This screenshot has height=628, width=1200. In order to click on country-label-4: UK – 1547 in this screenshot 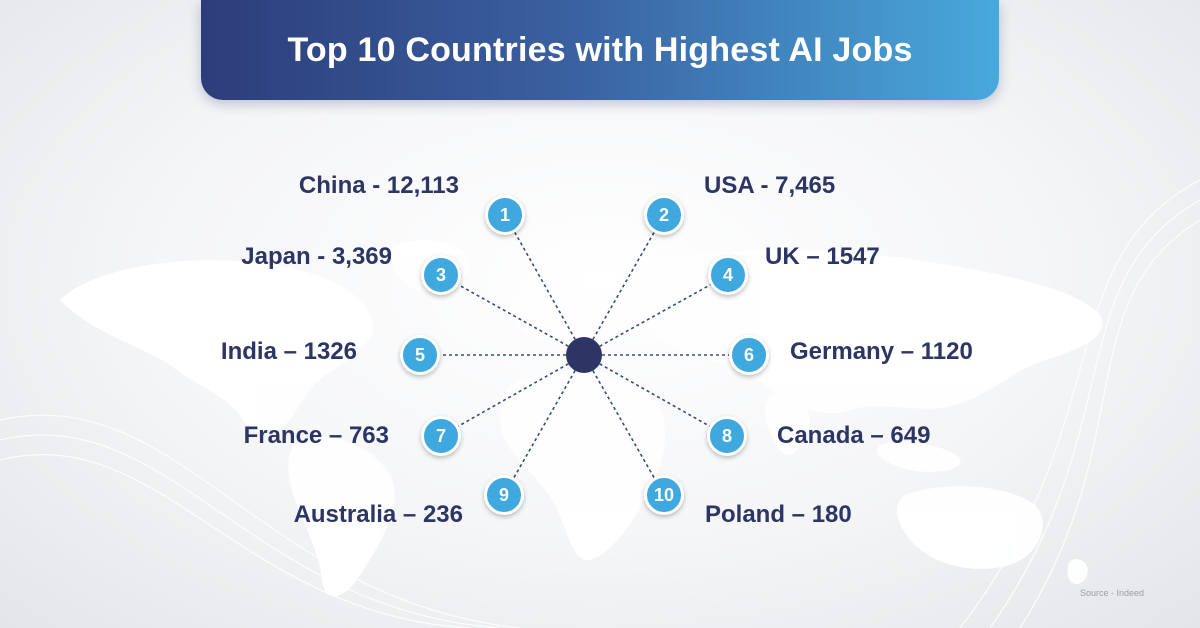, I will do `click(822, 256)`.